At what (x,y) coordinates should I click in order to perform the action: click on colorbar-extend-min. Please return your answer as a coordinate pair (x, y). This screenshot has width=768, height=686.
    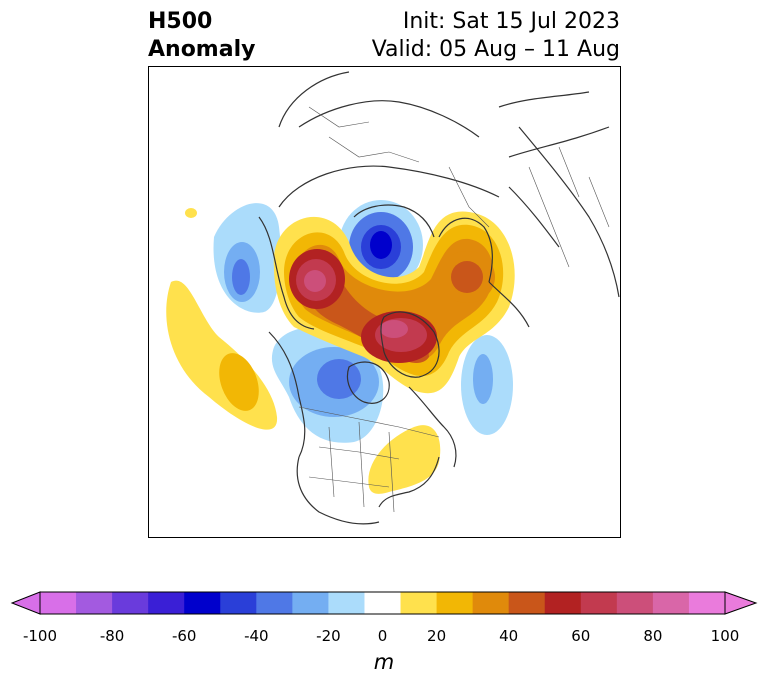
    Looking at the image, I should click on (25, 603).